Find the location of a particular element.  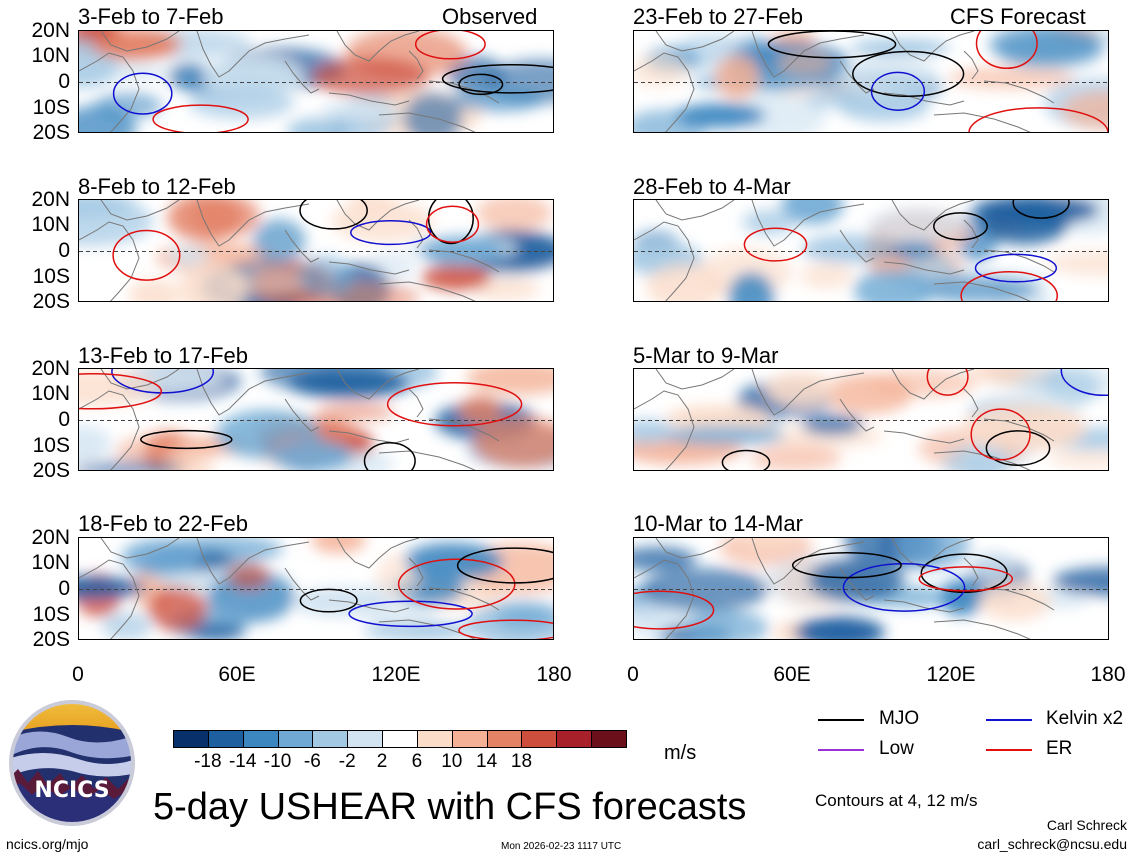

author-email: carl_schreck@ncsu.edu is located at coordinates (1052, 844).